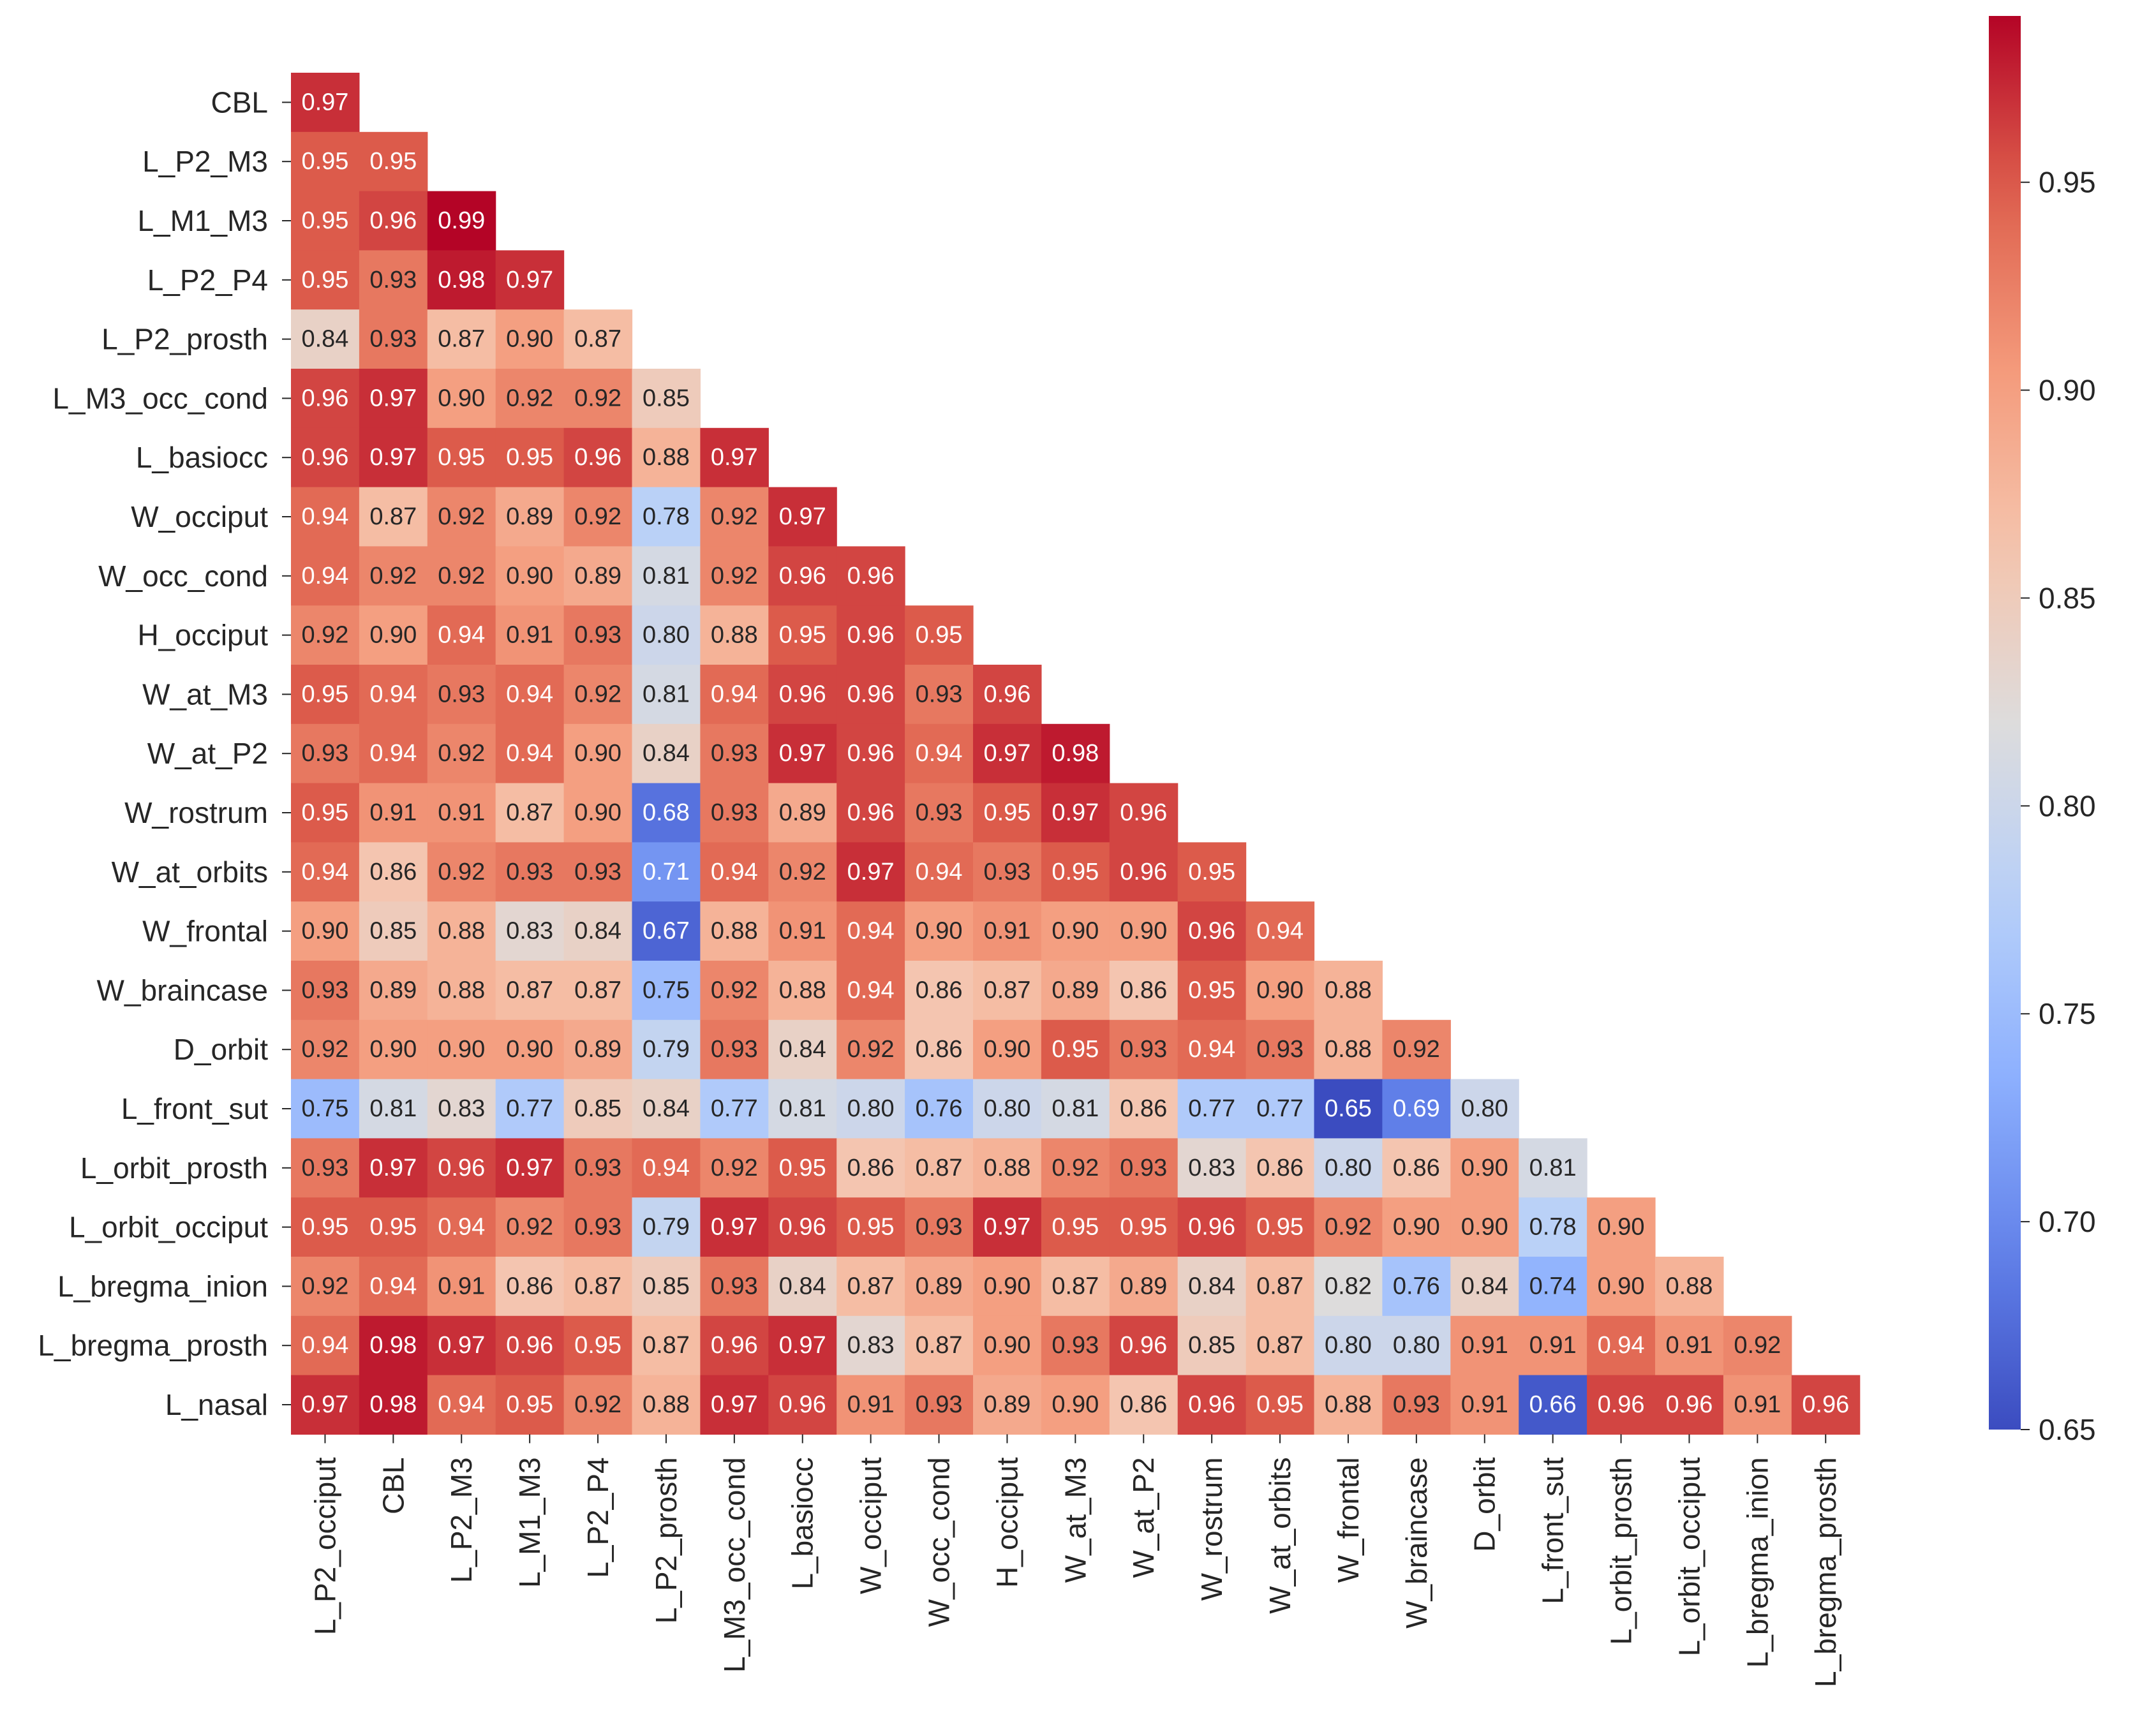  Describe the element at coordinates (802, 1108) in the screenshot. I see `heatmap-cell-value: 0.81` at that location.